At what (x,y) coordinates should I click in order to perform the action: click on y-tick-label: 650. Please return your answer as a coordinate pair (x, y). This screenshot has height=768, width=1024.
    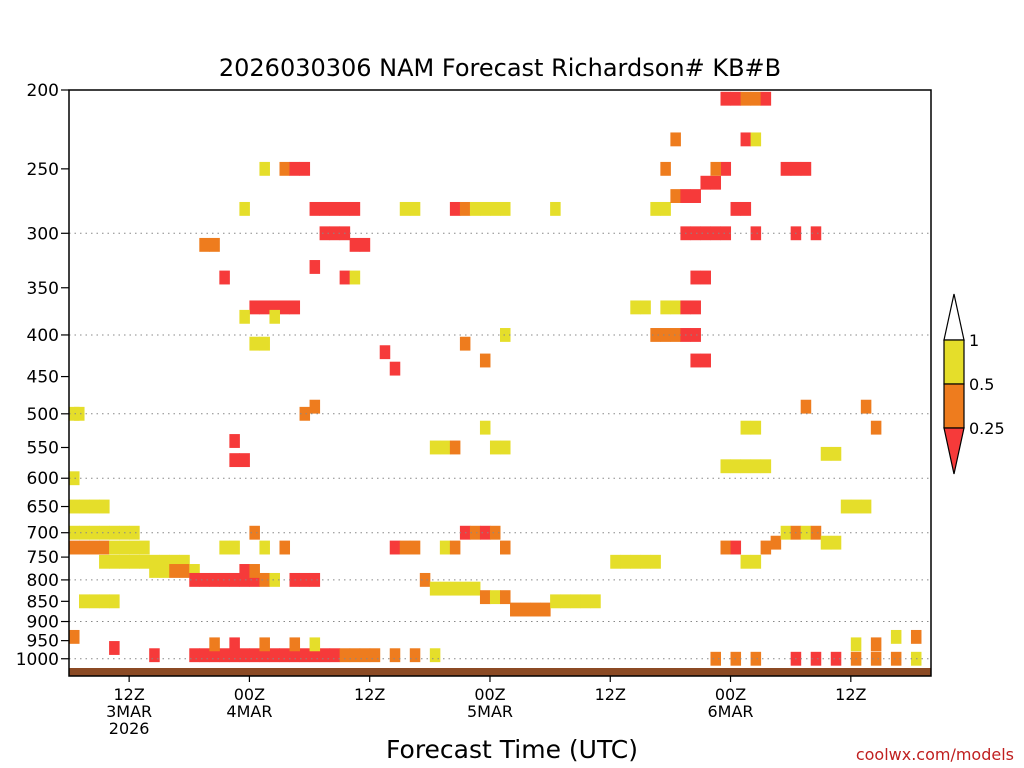
    Looking at the image, I should click on (43, 508).